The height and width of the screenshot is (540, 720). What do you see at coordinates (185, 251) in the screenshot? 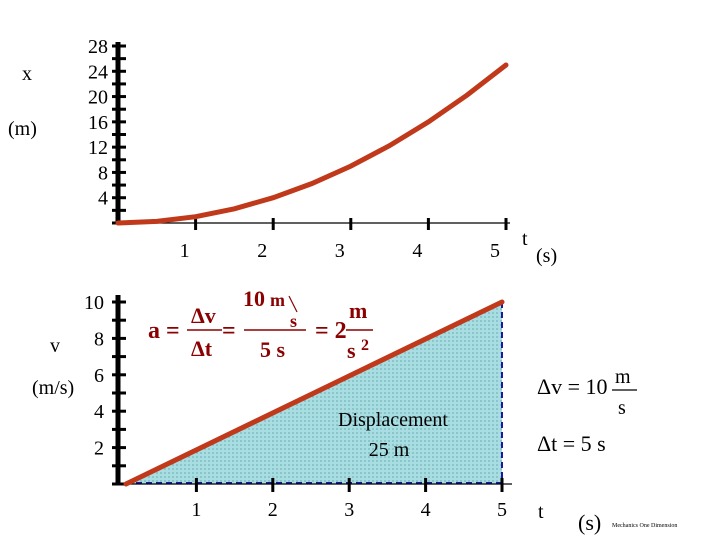
I see `position-x-tick-label: 1` at bounding box center [185, 251].